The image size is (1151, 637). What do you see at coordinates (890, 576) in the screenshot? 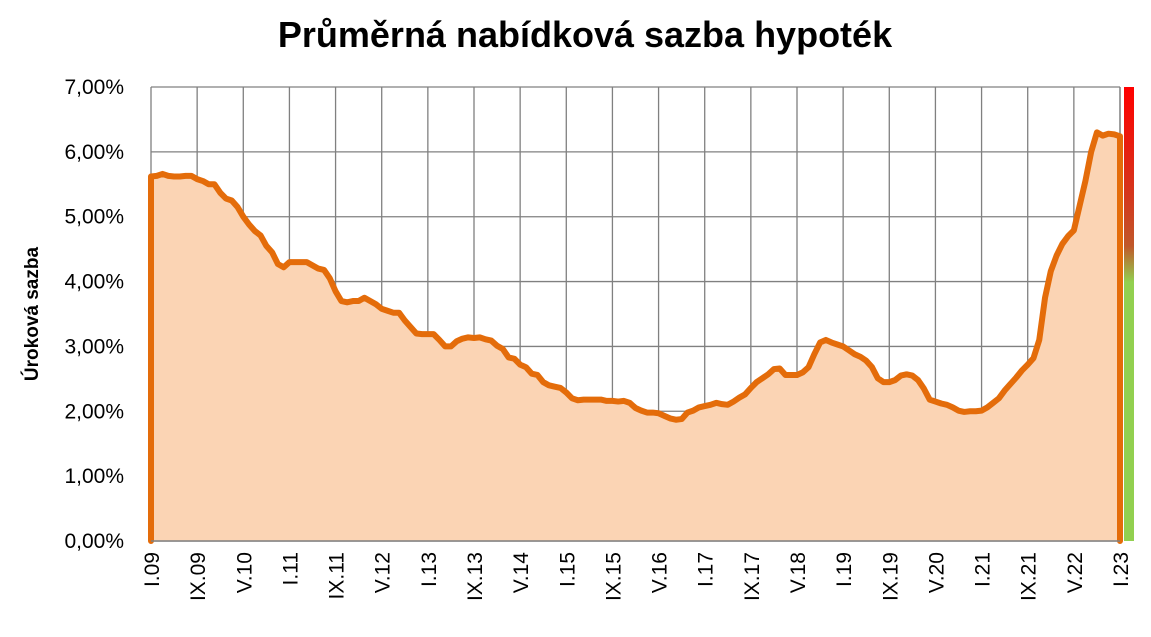
I see `x-tick-label: IX.19` at bounding box center [890, 576].